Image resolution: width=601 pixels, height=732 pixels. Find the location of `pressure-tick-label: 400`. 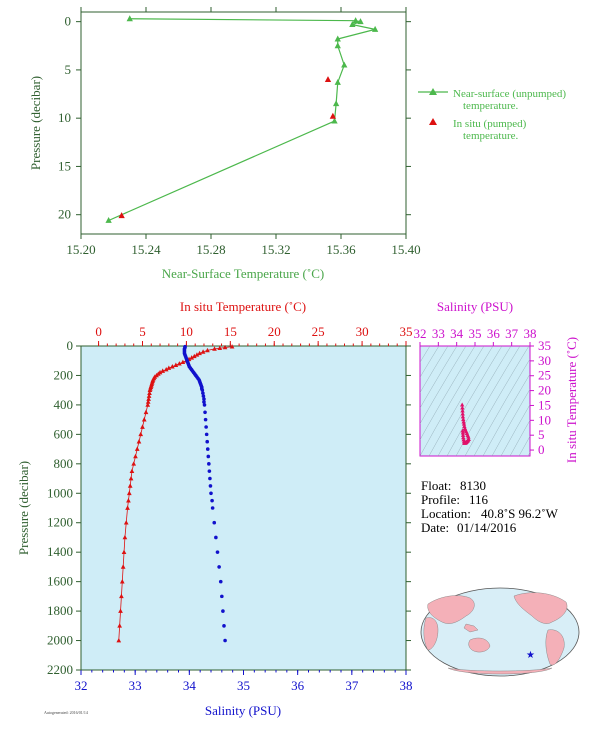

pressure-tick-label: 400 is located at coordinates (64, 404).